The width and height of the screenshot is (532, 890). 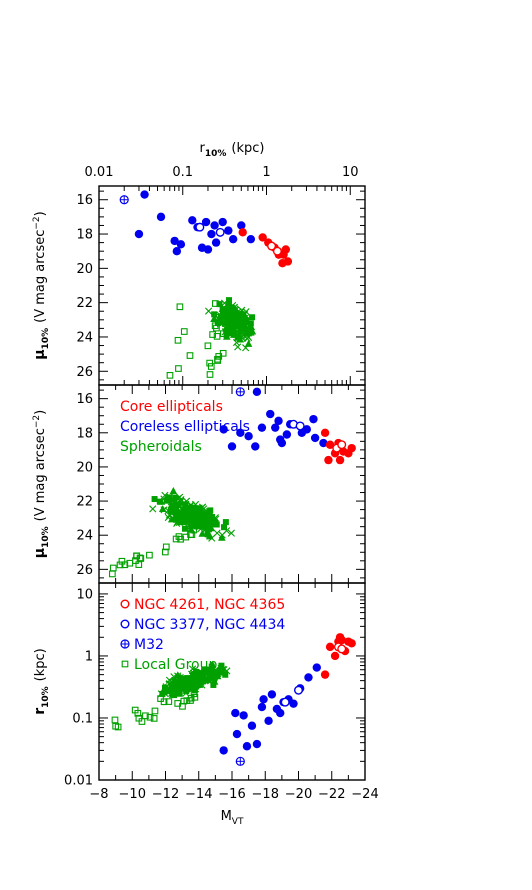 What do you see at coordinates (124, 200) in the screenshot?
I see `m32-point` at bounding box center [124, 200].